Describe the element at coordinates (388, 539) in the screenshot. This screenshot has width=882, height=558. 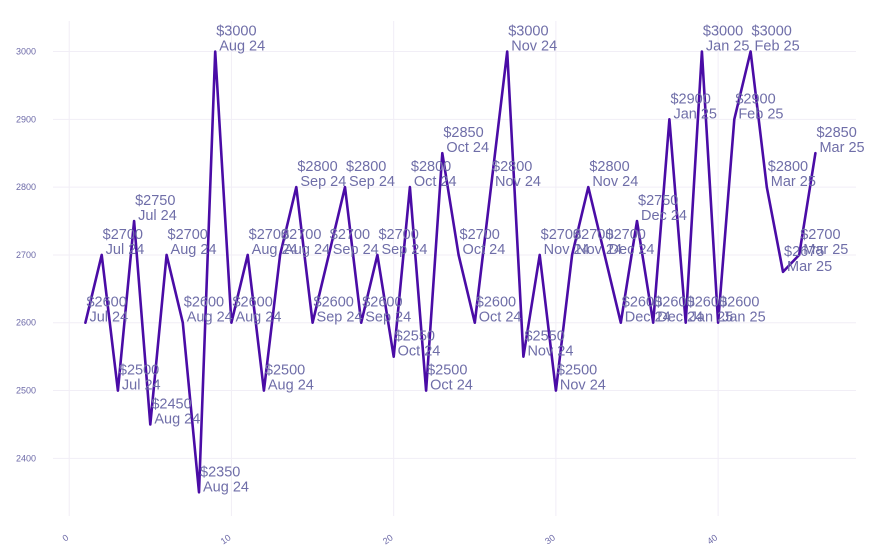
I see `x-tick-label: 20` at that location.